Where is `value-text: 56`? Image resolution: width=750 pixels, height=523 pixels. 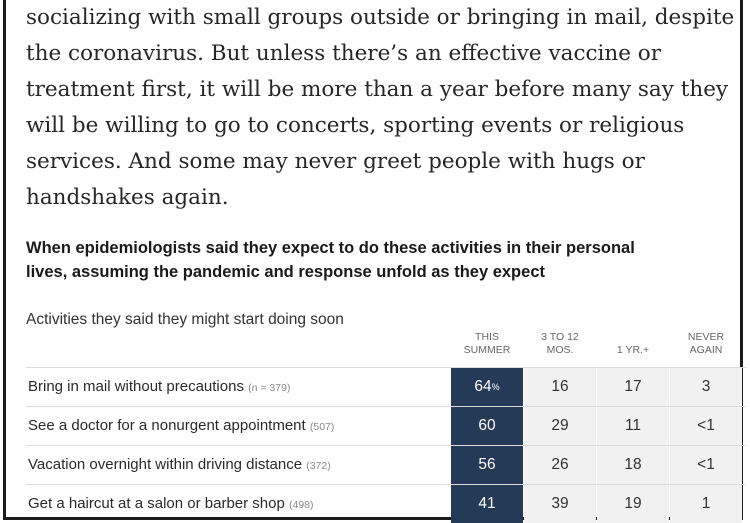 value-text: 56 is located at coordinates (487, 464).